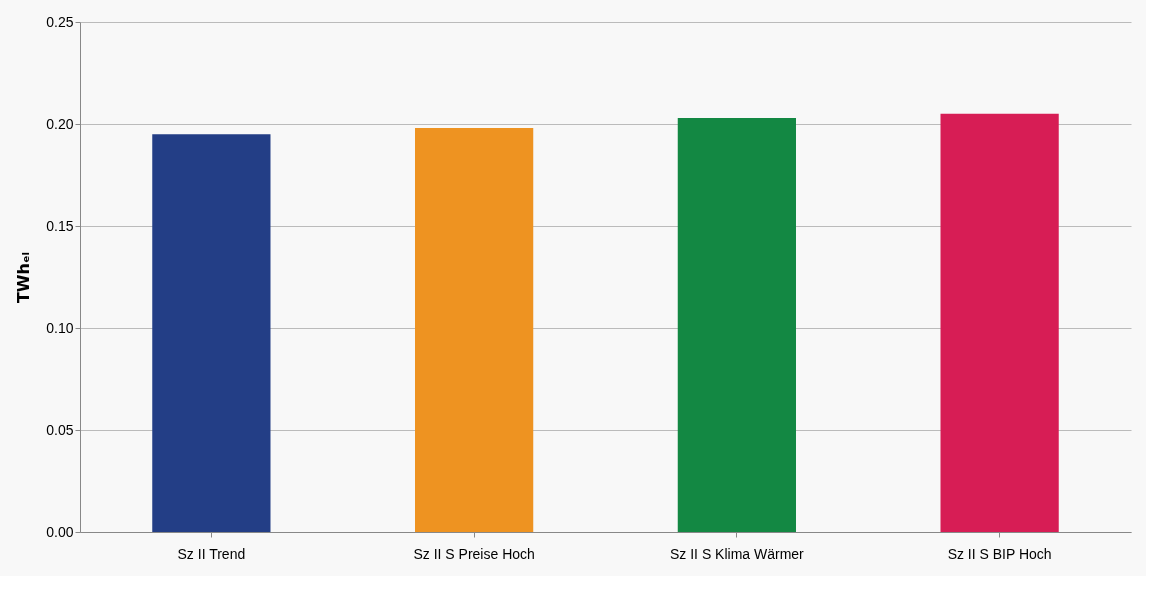  I want to click on x-tick-label: Sz II S BIP Hoch, so click(999, 553).